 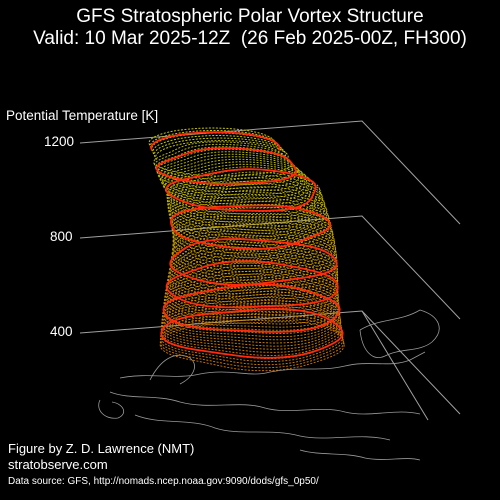 What do you see at coordinates (59, 141) in the screenshot?
I see `z-tick-label-2: 1200` at bounding box center [59, 141].